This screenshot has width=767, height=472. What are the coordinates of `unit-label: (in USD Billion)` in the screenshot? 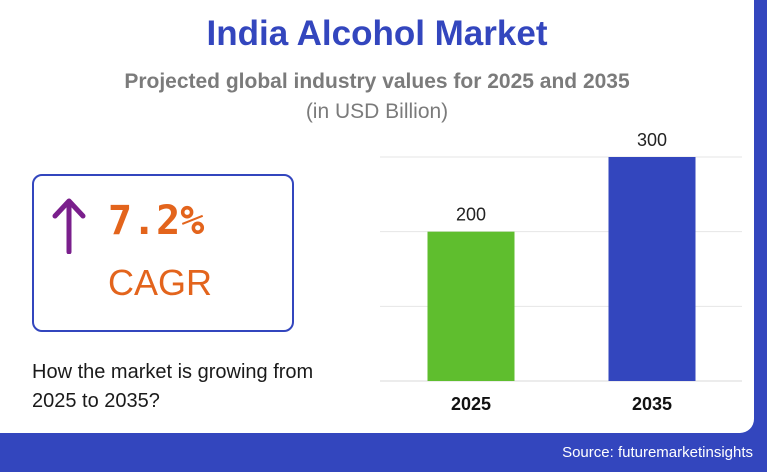 It's located at (377, 111).